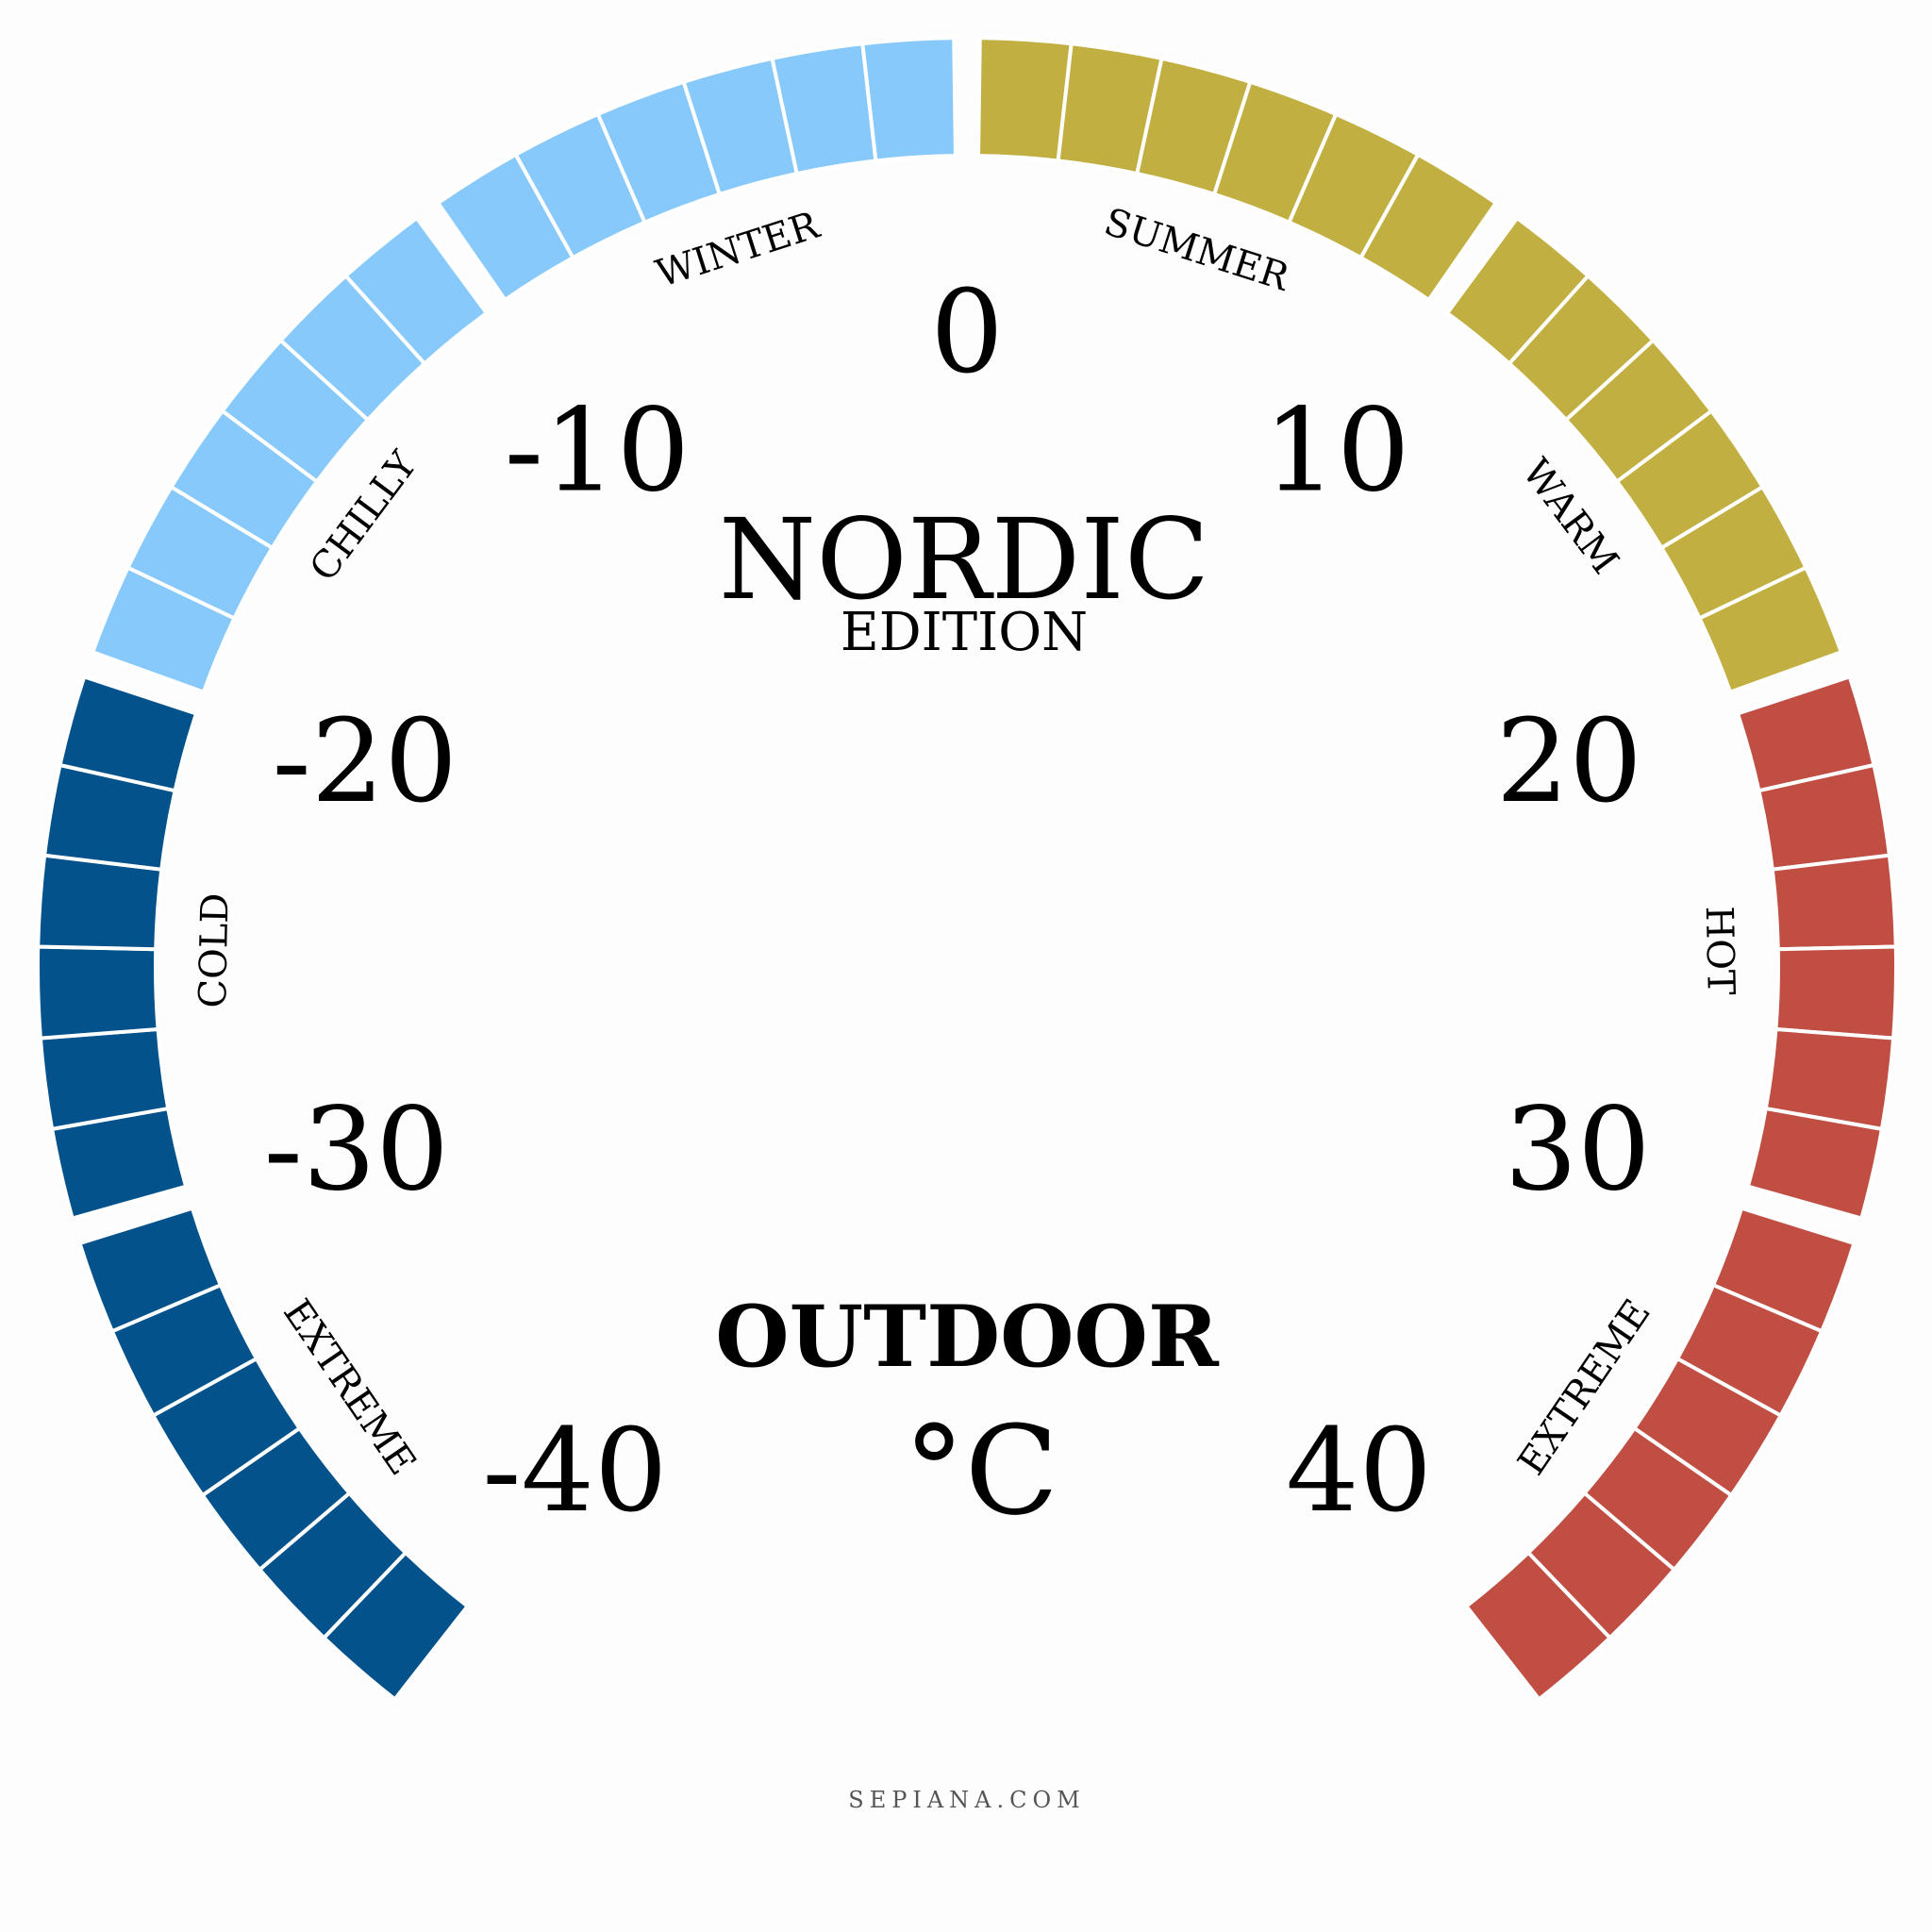 Image resolution: width=1932 pixels, height=1932 pixels. What do you see at coordinates (967, 1337) in the screenshot?
I see `dial-type-label: OUTDOOR` at bounding box center [967, 1337].